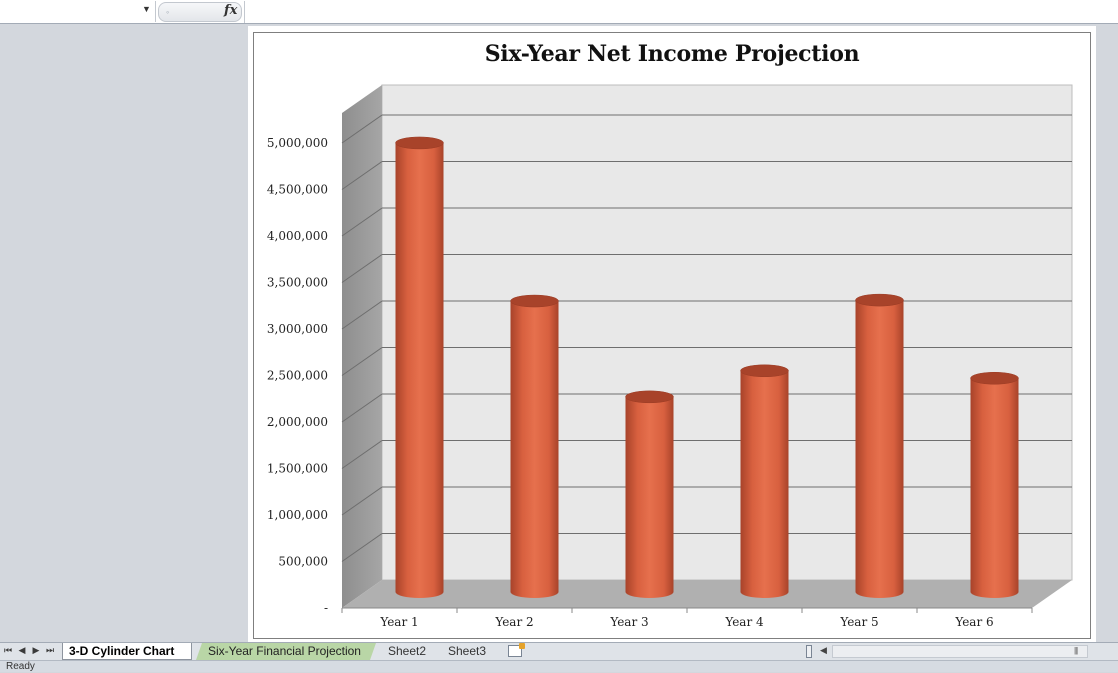 The height and width of the screenshot is (673, 1118). What do you see at coordinates (78, 11) in the screenshot?
I see `name-box` at bounding box center [78, 11].